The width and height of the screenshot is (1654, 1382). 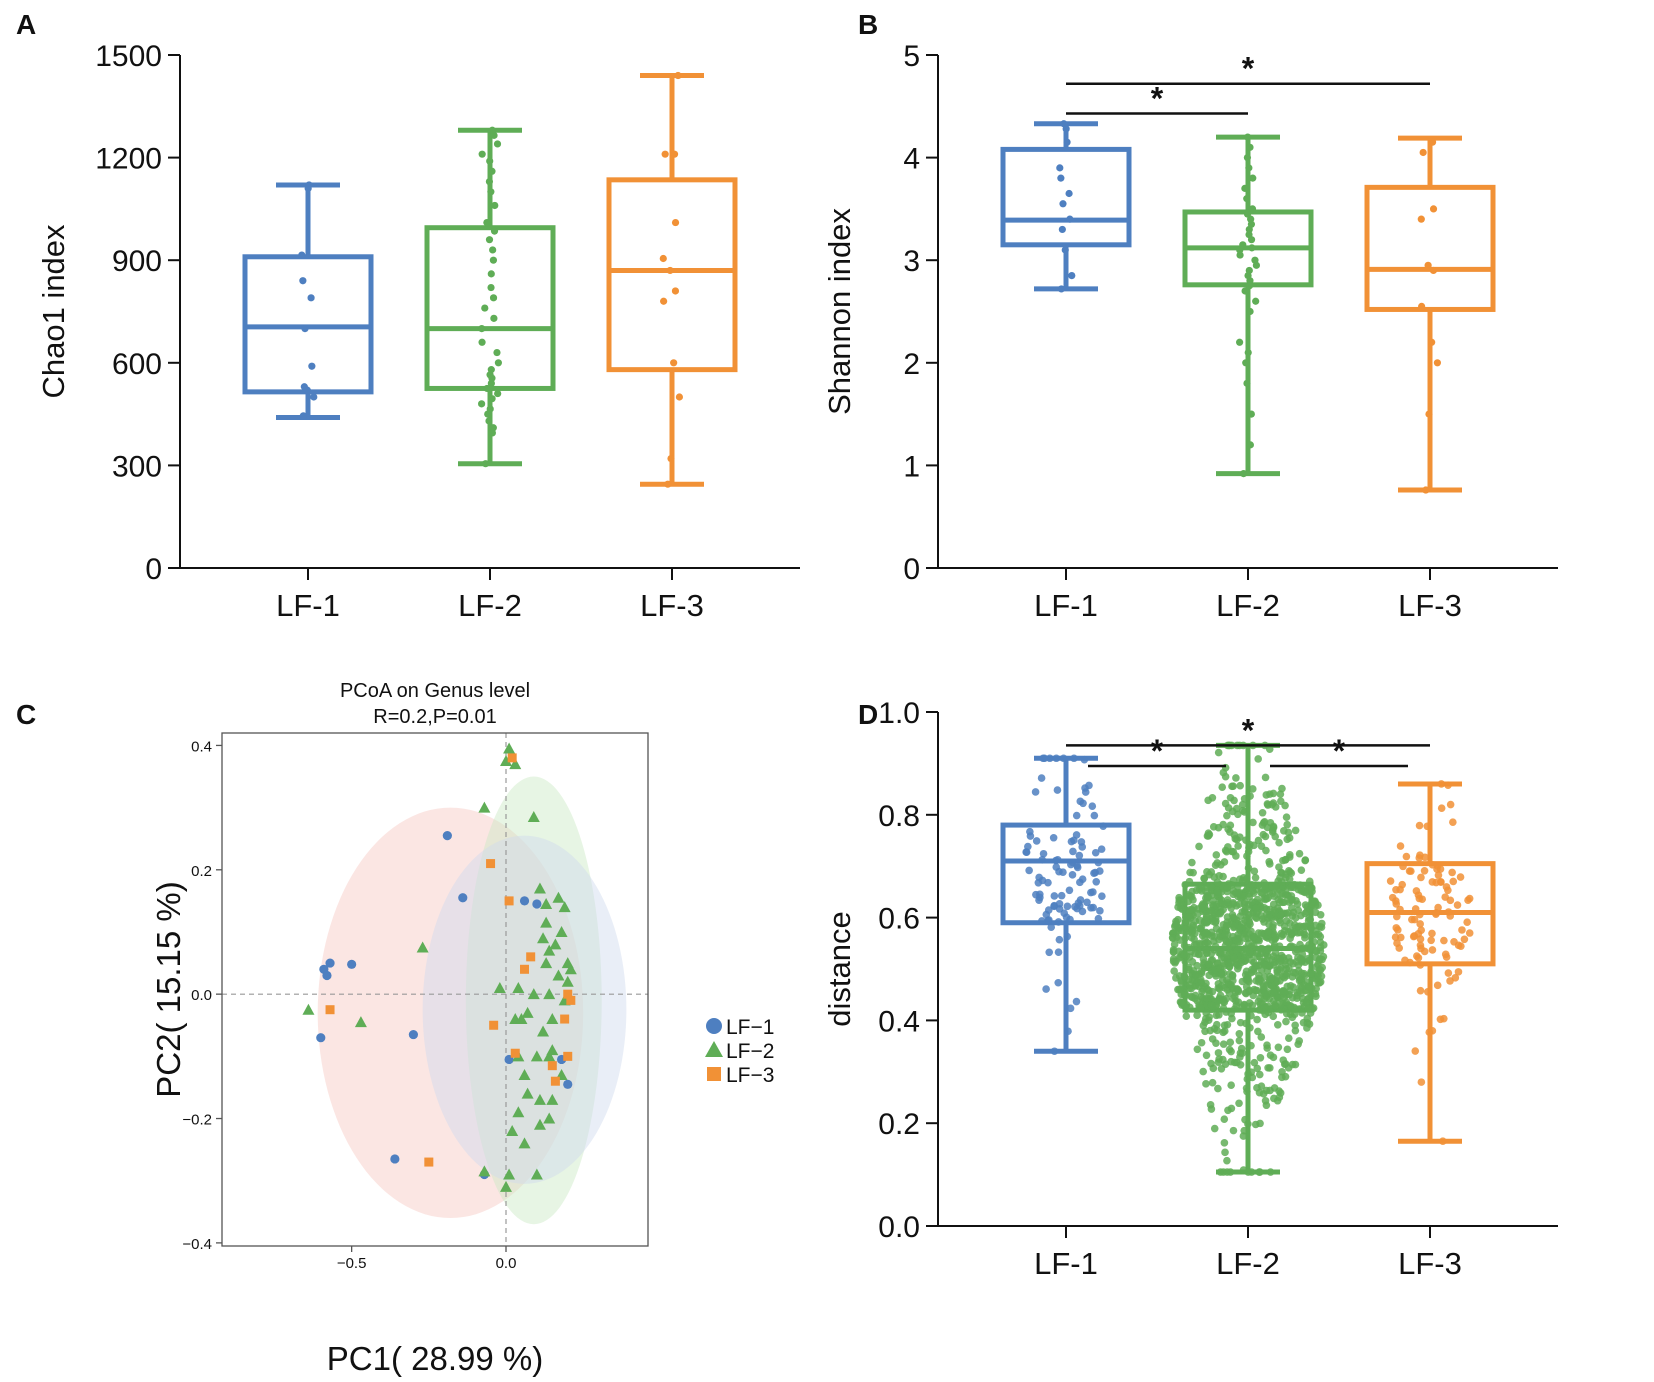 I want to click on panel-label-c: C, so click(x=26, y=714).